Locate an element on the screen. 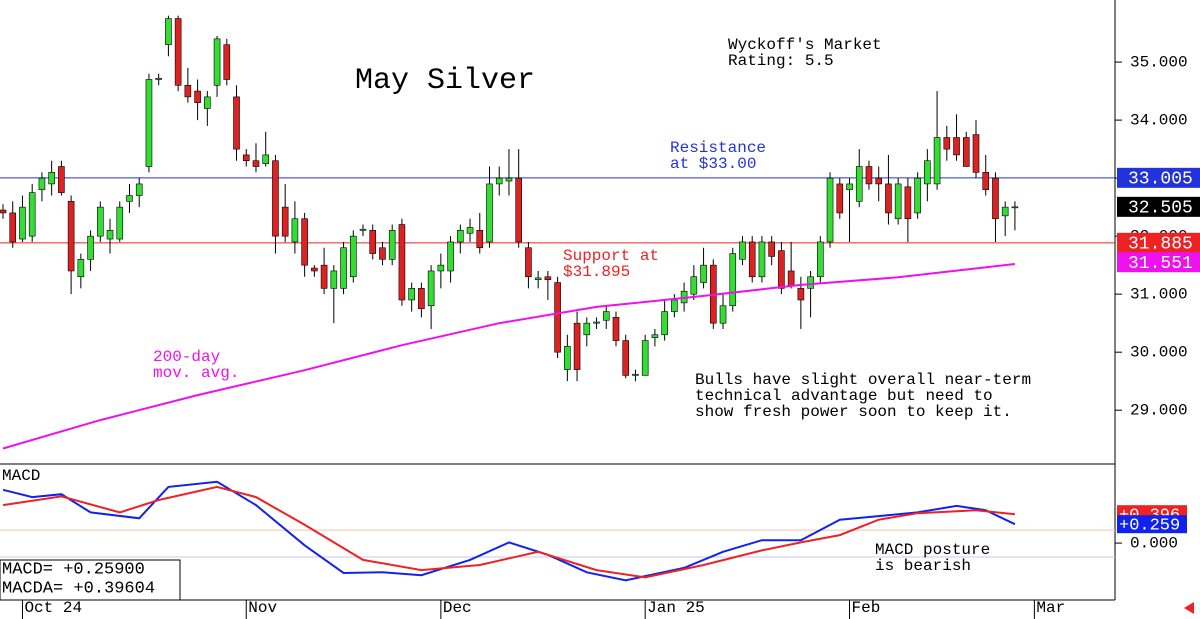  macd-label: MACD is located at coordinates (21, 476).